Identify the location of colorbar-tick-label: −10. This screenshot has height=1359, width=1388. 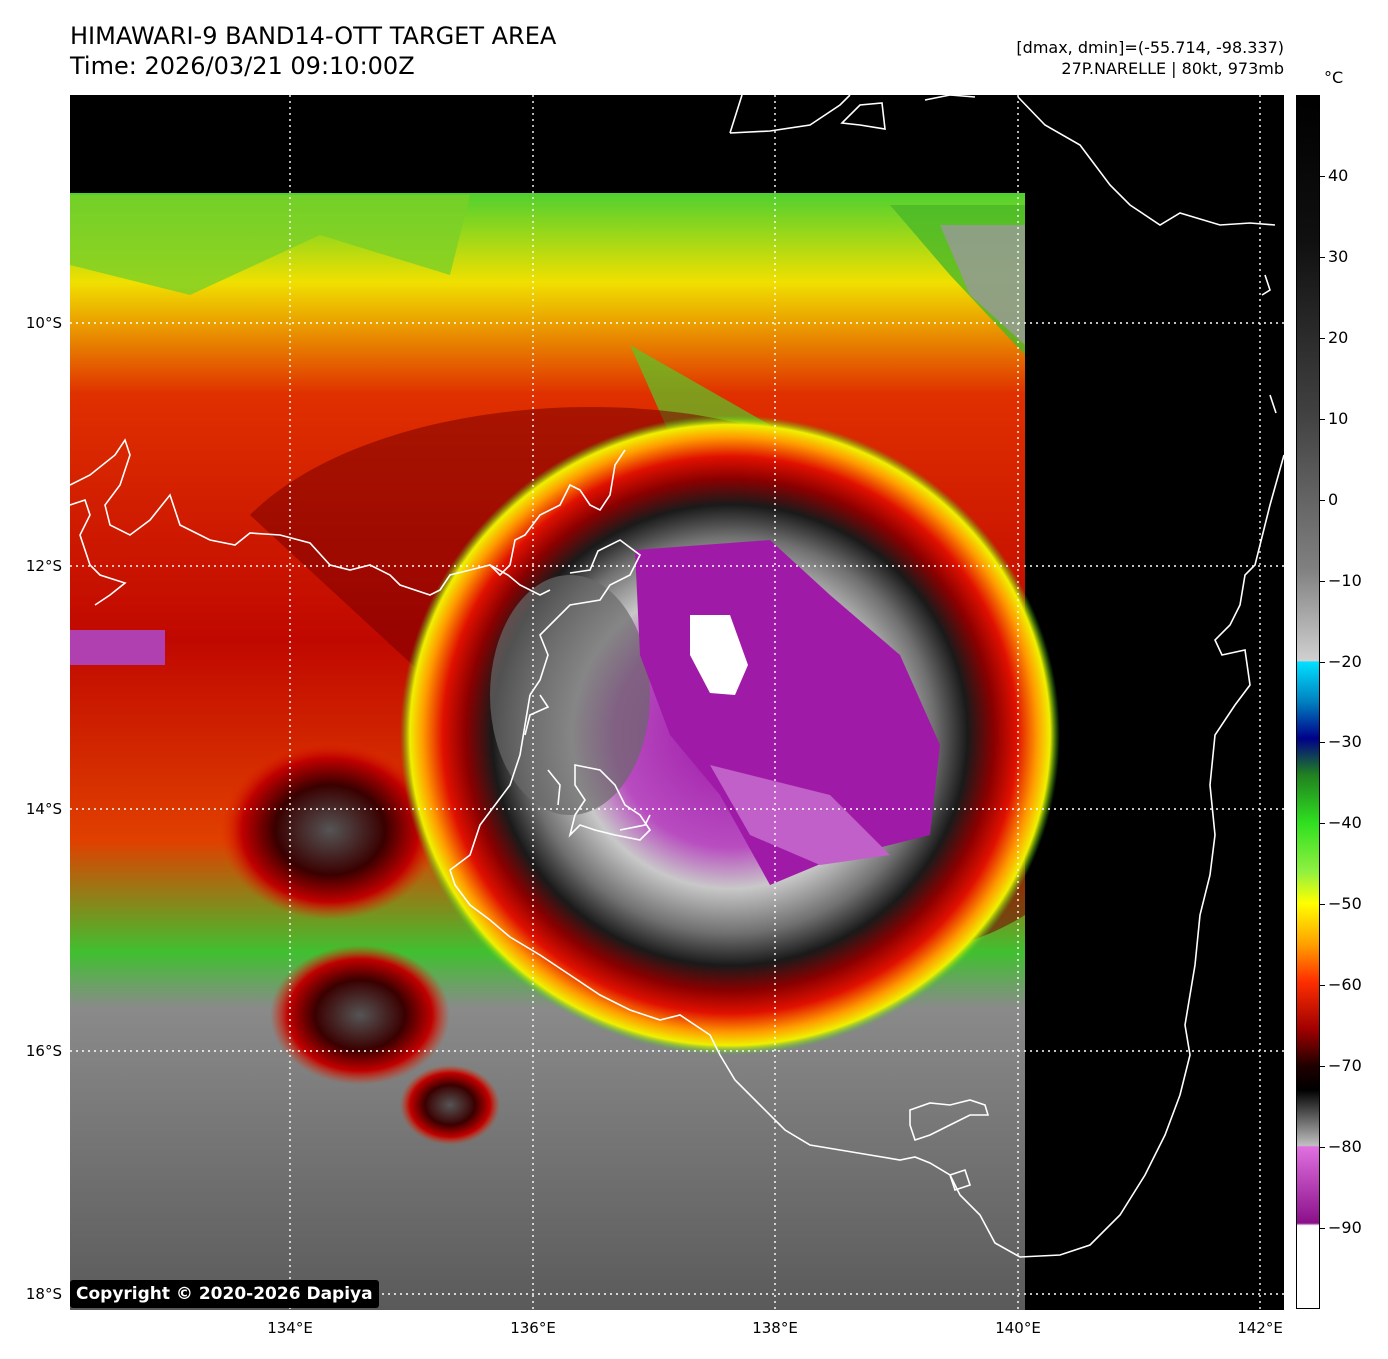
(1345, 580).